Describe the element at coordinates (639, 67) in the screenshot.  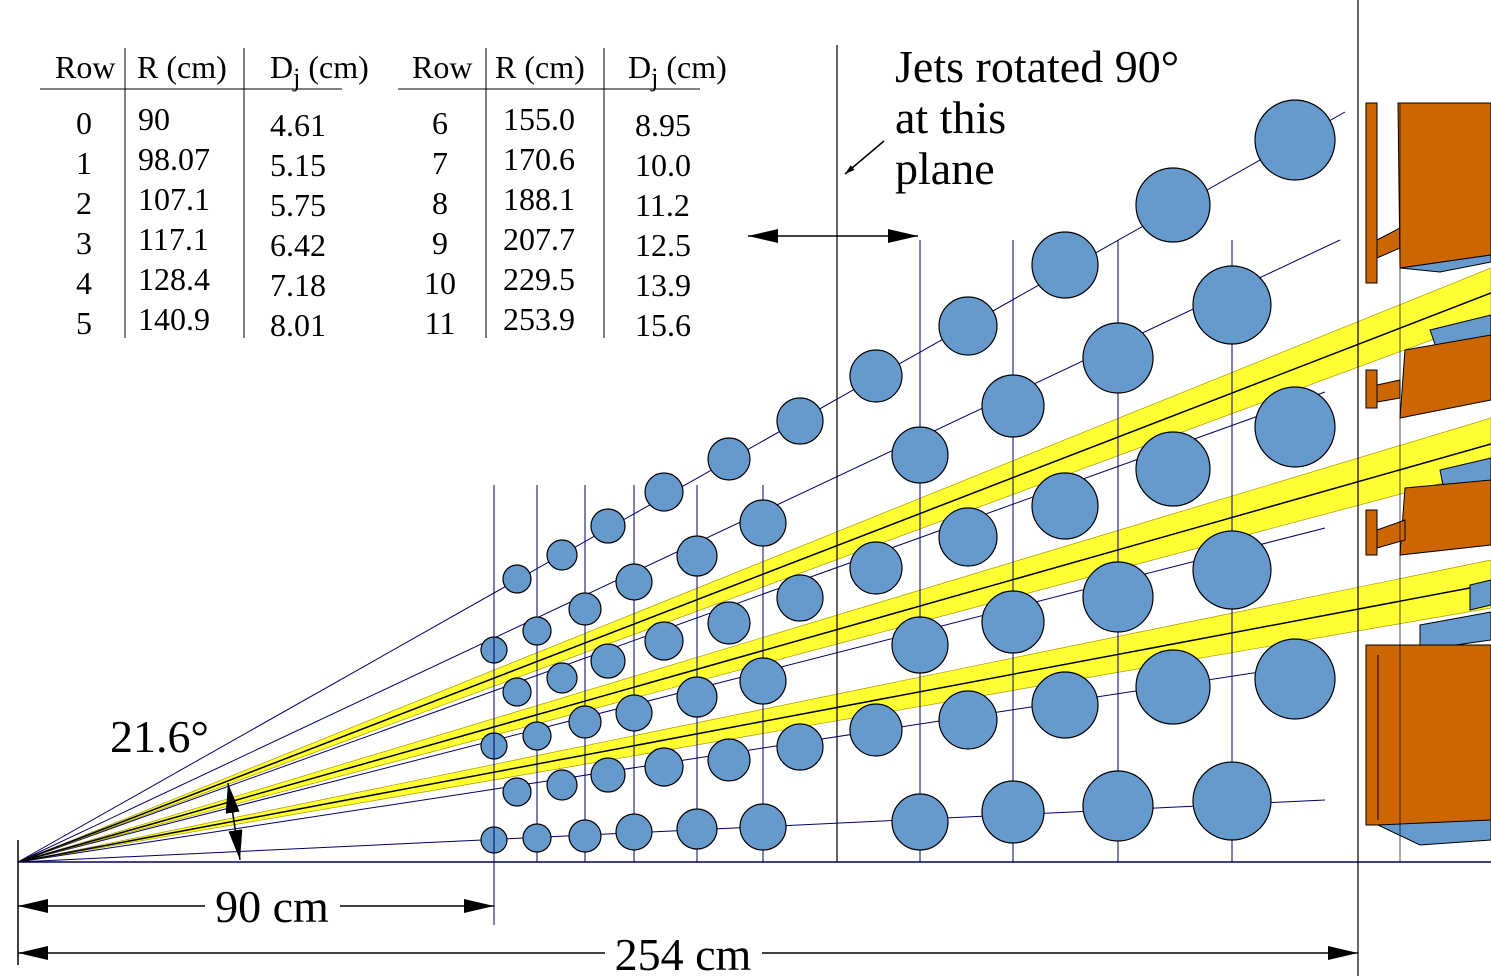
I see `header-main: D` at that location.